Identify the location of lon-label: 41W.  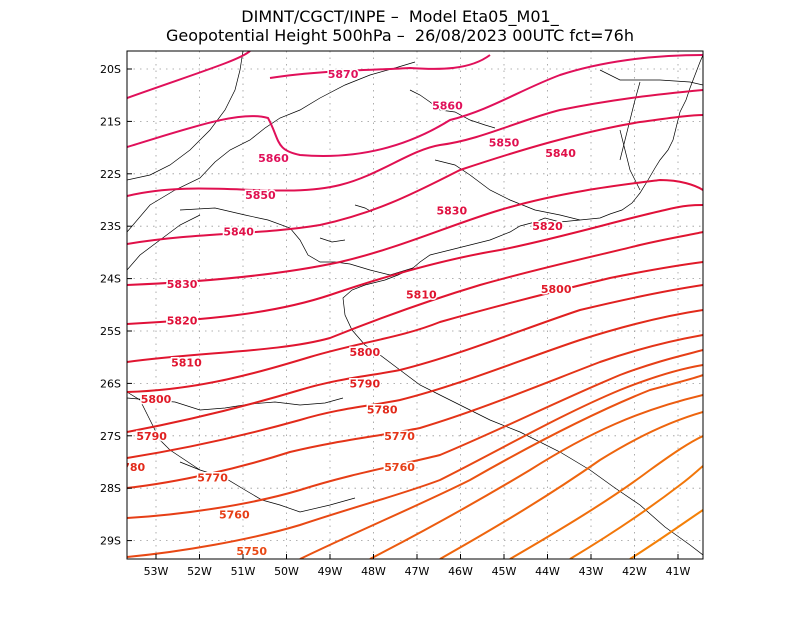
(678, 571).